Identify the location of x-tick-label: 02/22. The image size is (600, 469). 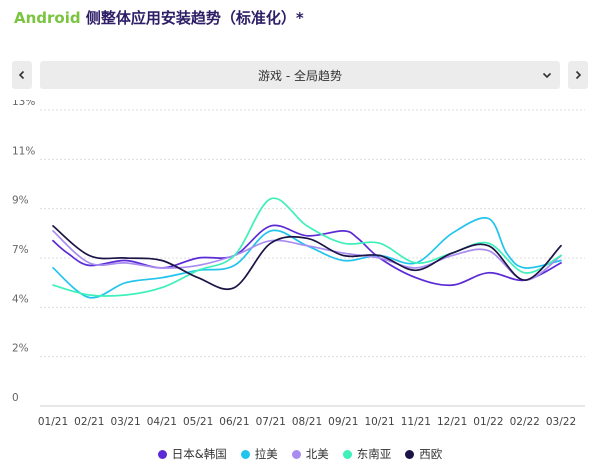
(525, 422).